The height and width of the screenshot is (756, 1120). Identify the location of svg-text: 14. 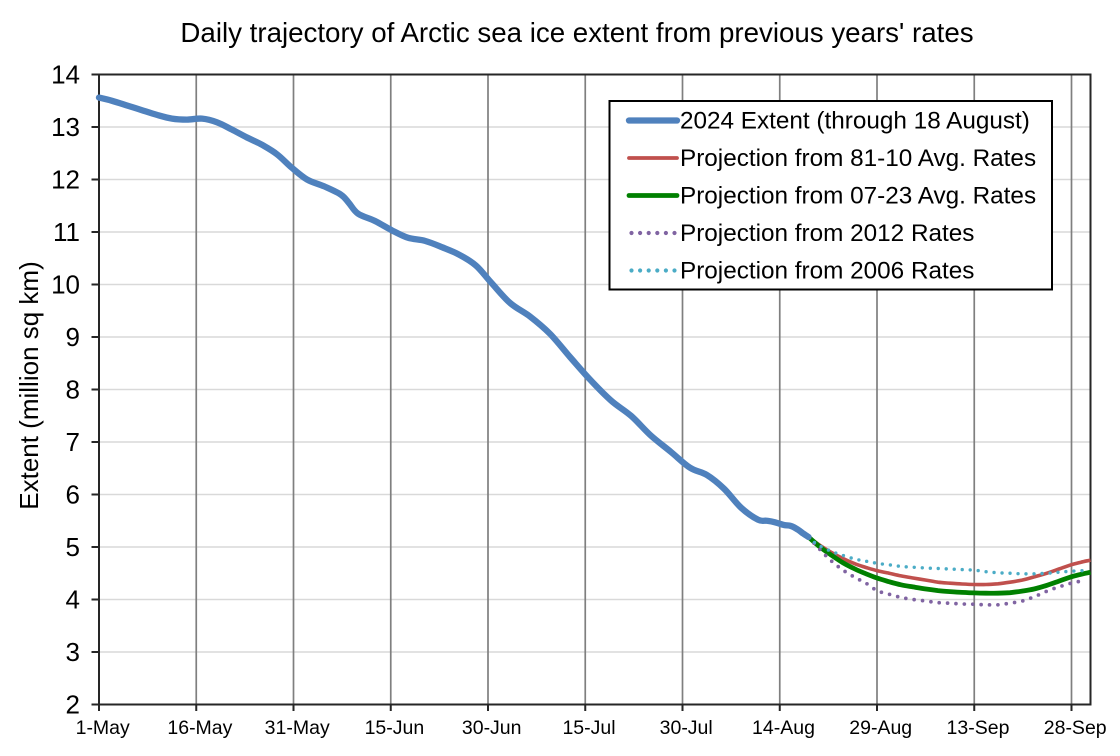
(65, 75).